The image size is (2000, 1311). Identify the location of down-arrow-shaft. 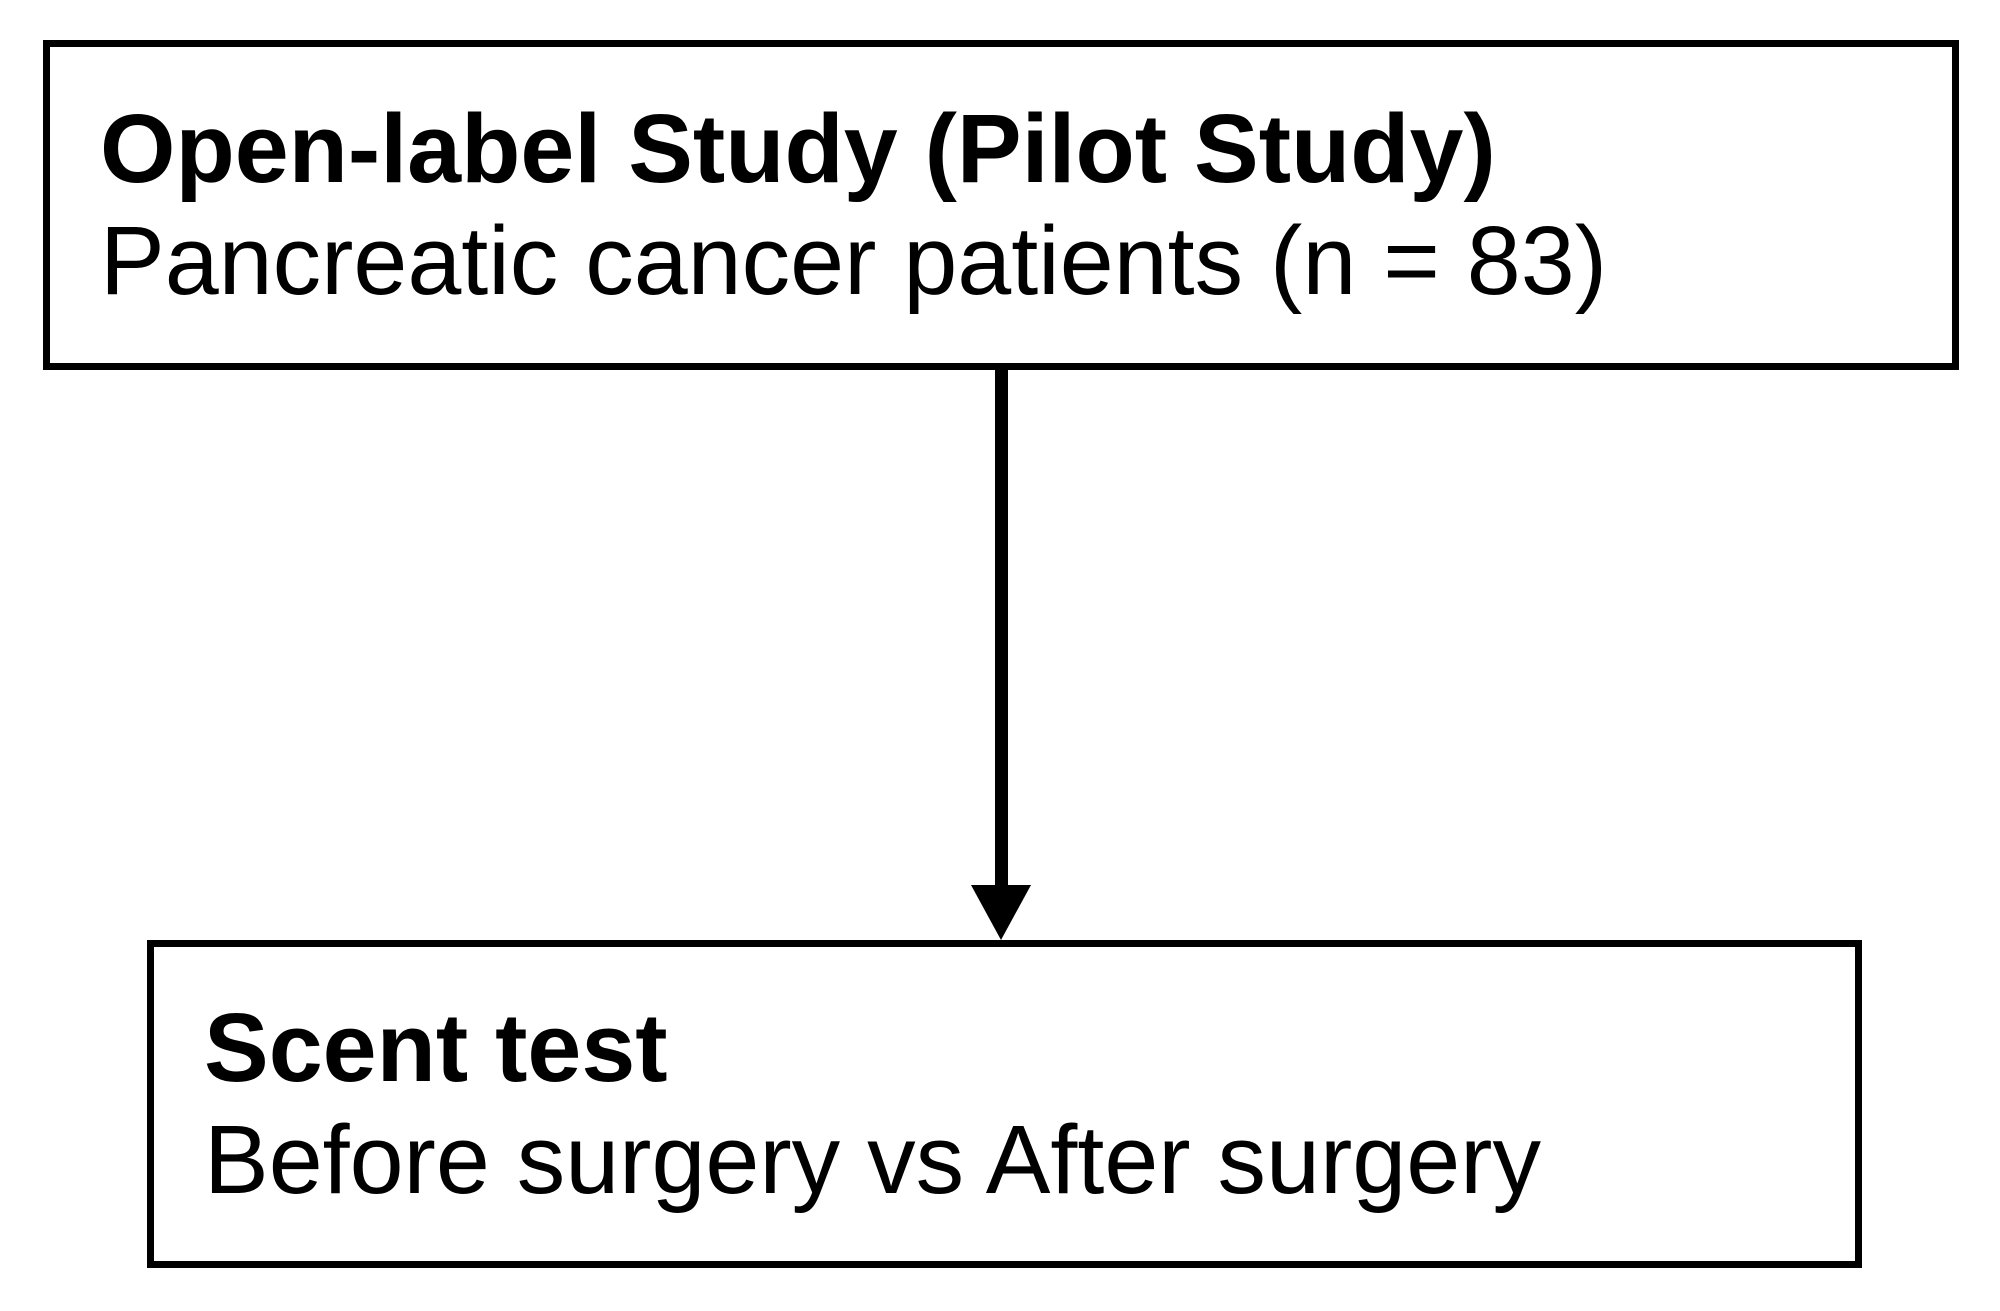
(1001, 631).